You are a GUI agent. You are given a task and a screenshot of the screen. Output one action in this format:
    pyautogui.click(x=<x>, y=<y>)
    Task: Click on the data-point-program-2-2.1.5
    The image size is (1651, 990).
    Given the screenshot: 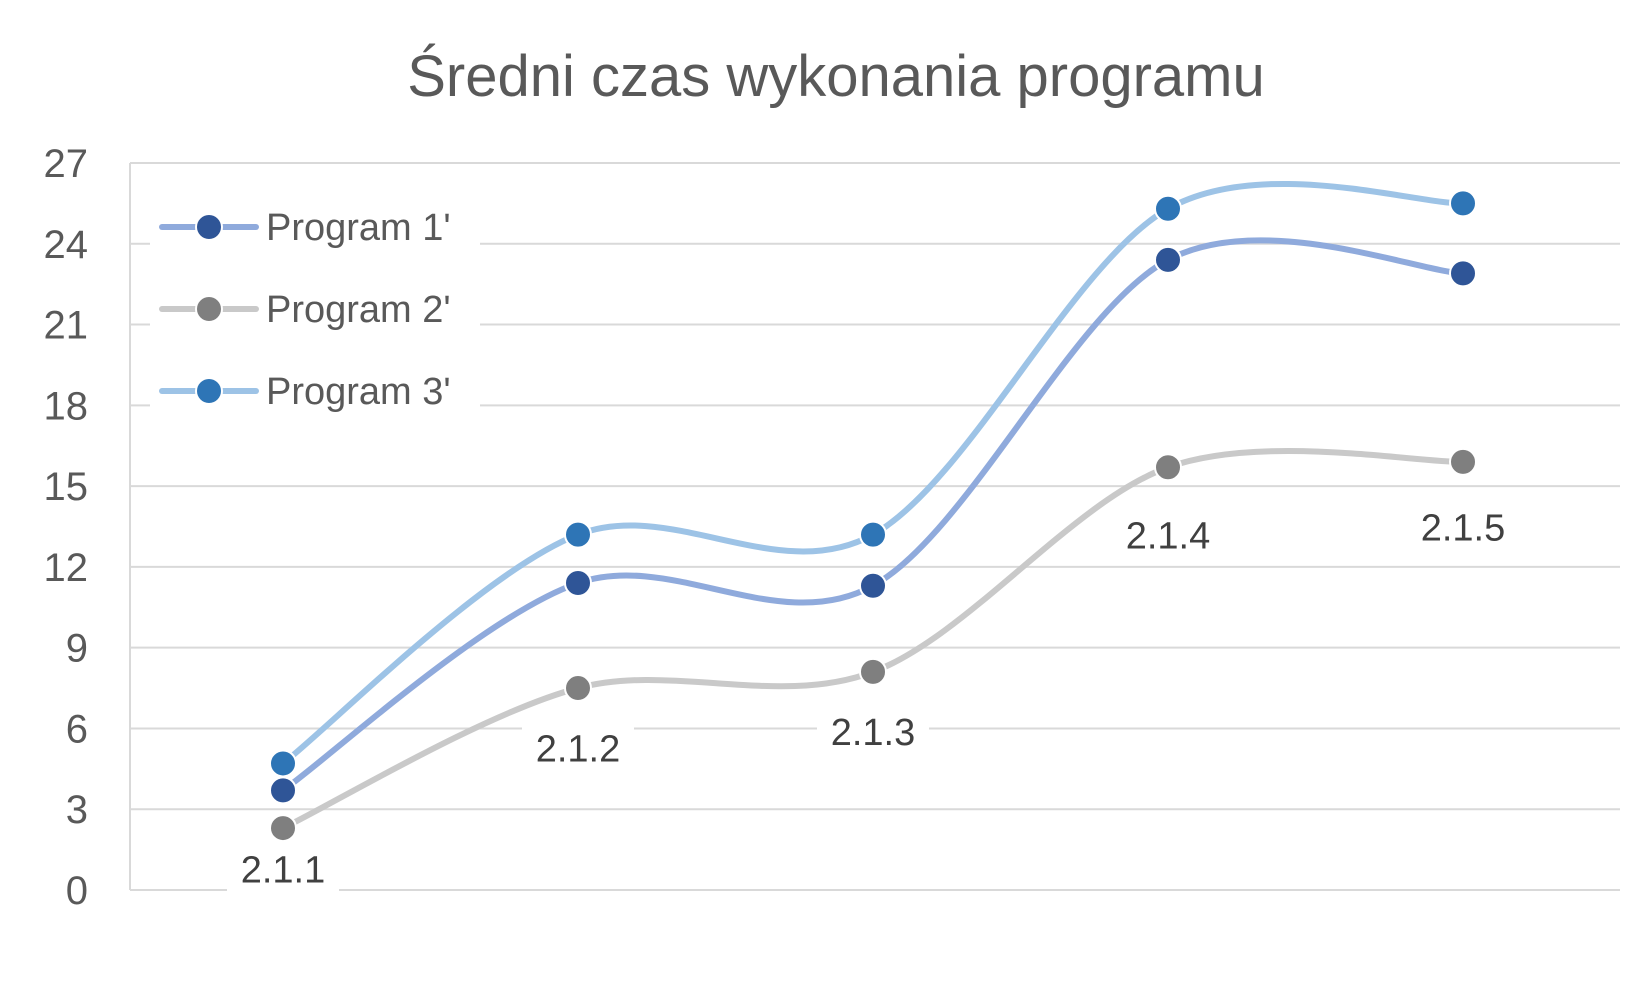 What is the action you would take?
    pyautogui.click(x=1463, y=461)
    